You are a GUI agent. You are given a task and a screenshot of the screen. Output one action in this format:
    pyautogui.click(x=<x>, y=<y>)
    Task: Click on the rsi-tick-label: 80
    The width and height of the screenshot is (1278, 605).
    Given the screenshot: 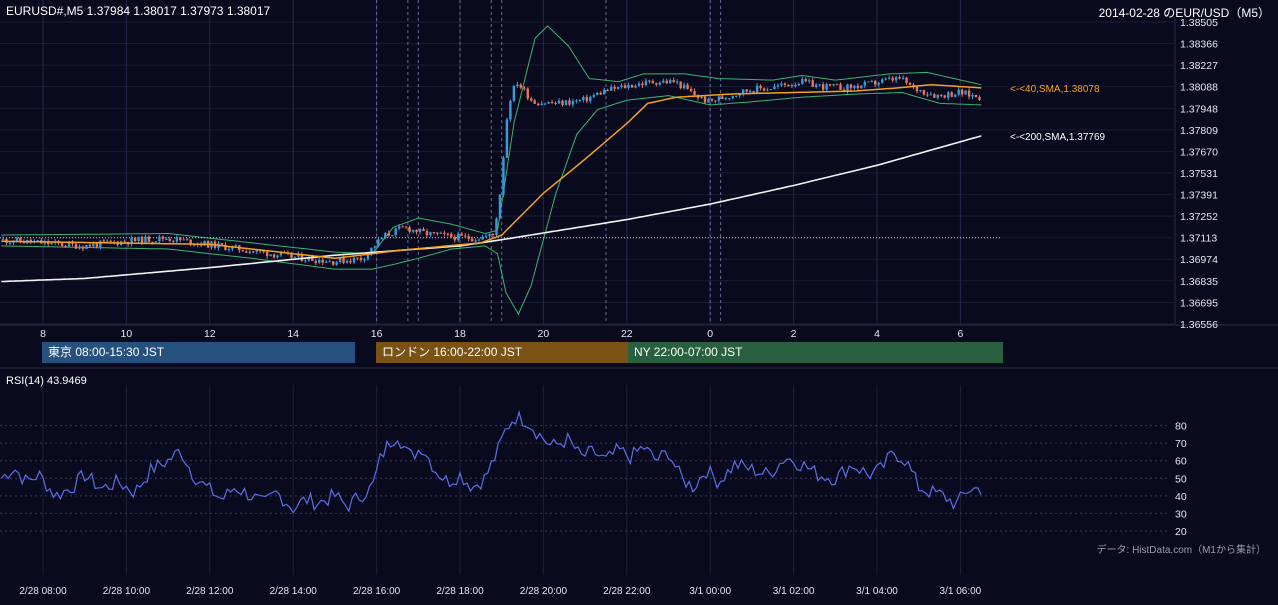 What is the action you would take?
    pyautogui.click(x=1181, y=427)
    